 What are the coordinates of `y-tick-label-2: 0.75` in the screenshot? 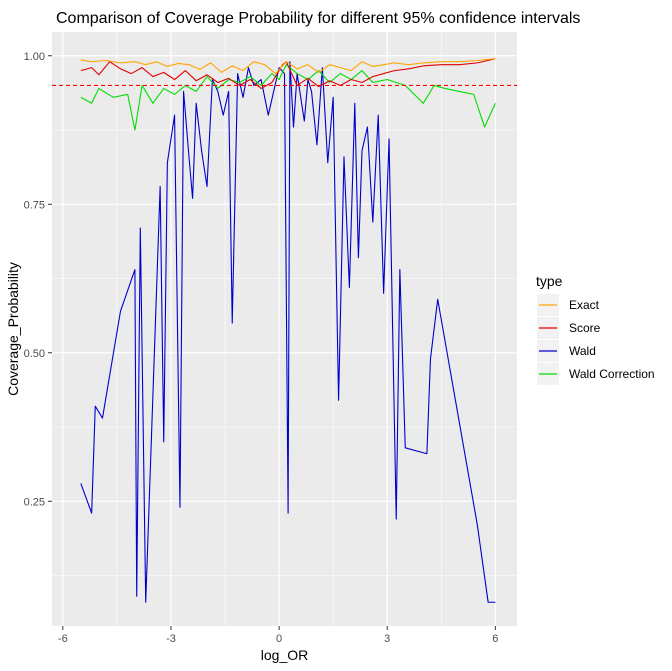 It's located at (34, 205).